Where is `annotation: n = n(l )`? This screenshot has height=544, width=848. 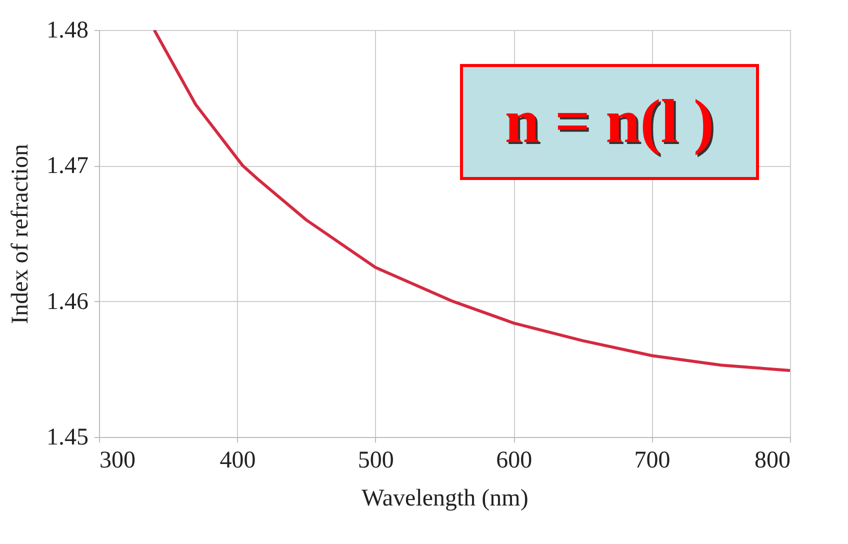 annotation: n = n(l ) is located at coordinates (609, 122).